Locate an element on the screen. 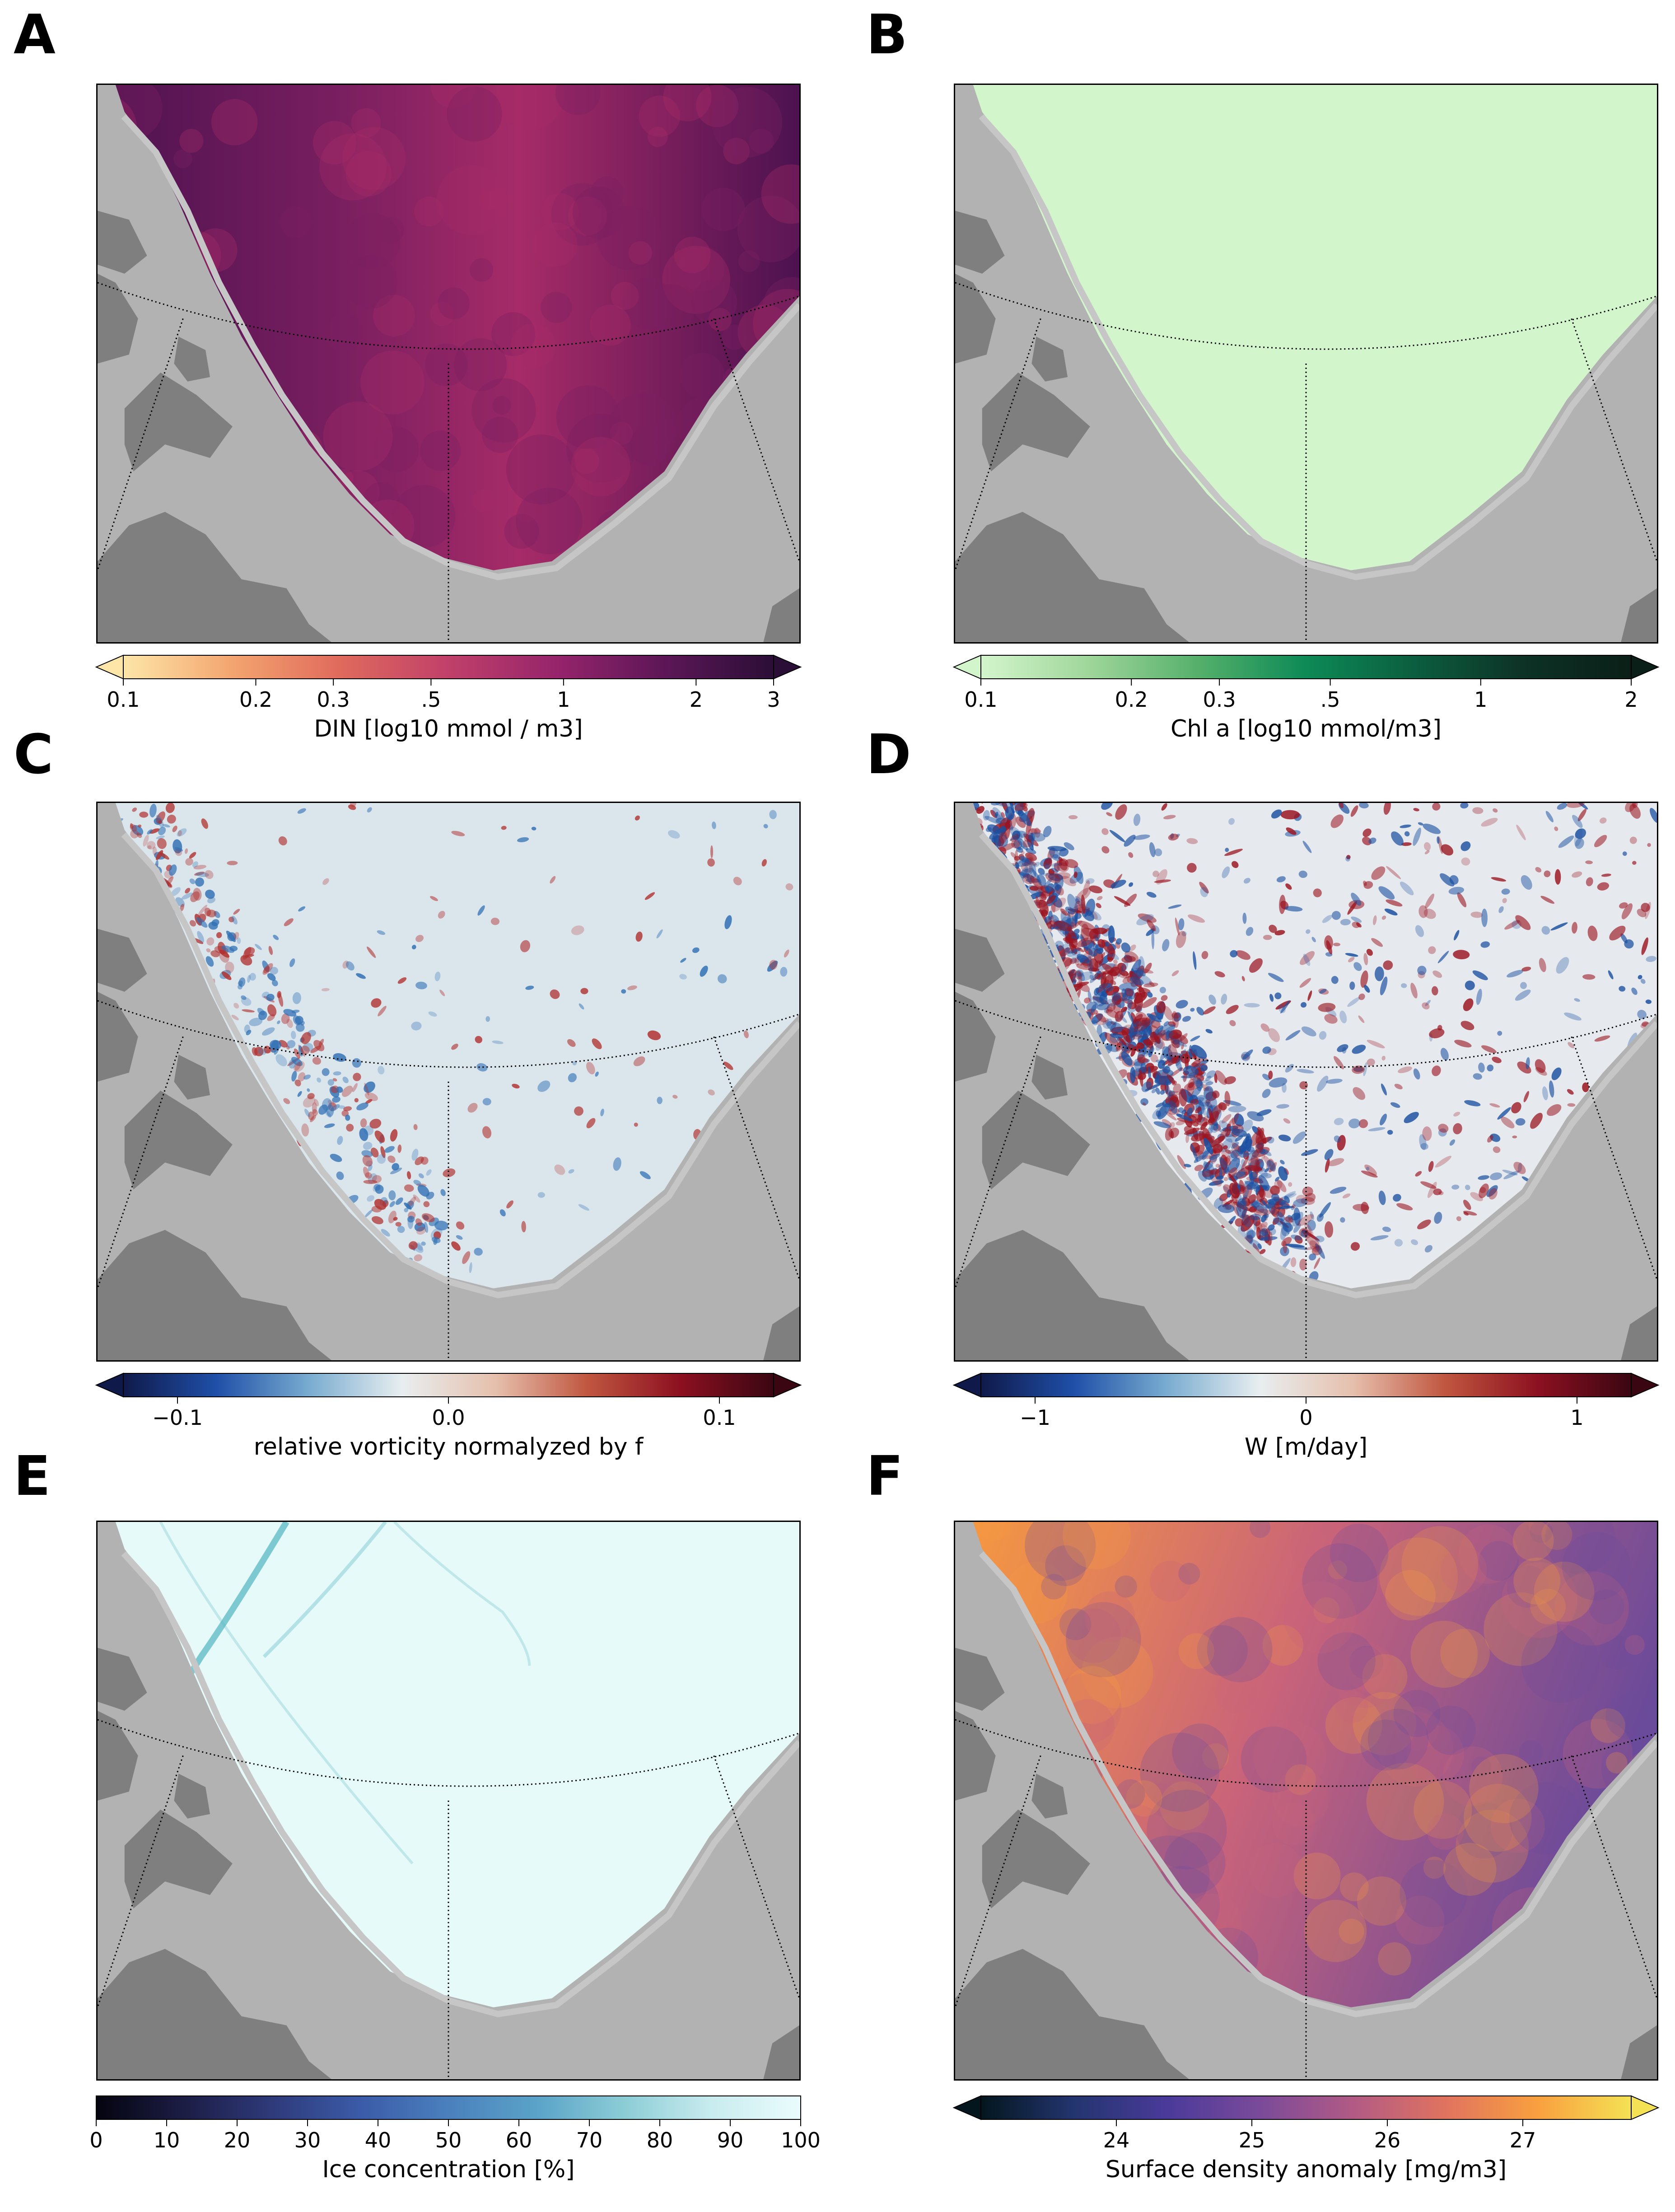 The height and width of the screenshot is (2212, 1675). map-panel-d is located at coordinates (1306, 1082).